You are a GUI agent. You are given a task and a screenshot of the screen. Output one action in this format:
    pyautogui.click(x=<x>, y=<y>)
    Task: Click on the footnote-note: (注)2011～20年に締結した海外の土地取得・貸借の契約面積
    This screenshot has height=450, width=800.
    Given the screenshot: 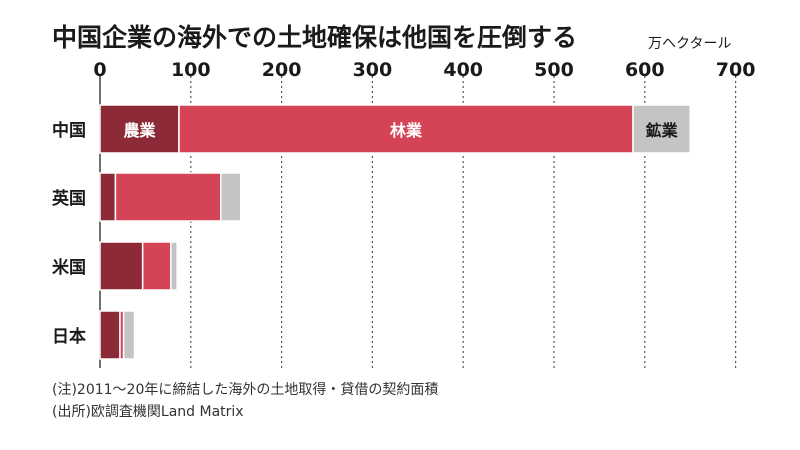 What is the action you would take?
    pyautogui.click(x=245, y=390)
    